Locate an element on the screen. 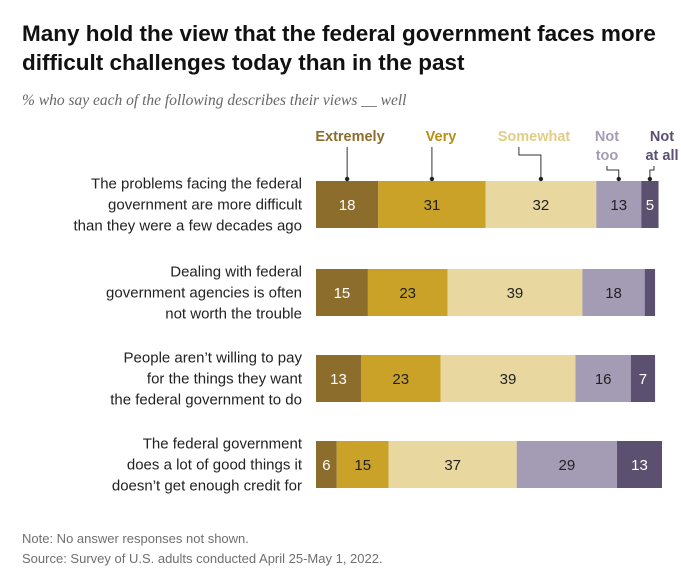 The height and width of the screenshot is (571, 681). data-label-0-1: 31 is located at coordinates (432, 205).